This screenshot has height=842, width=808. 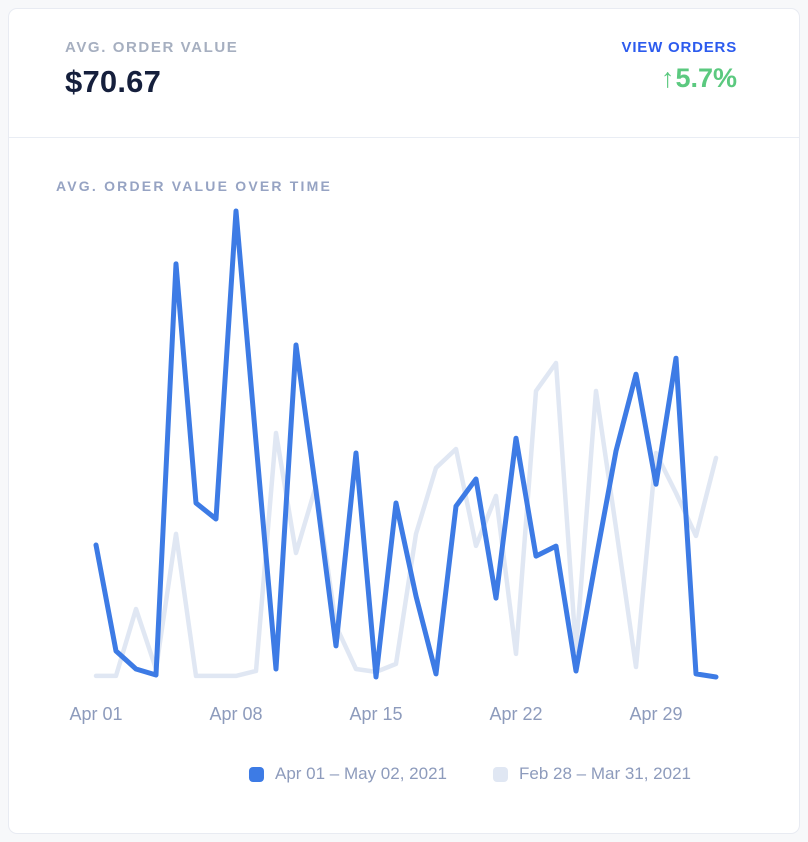 I want to click on metric-block: AVG. ORDER VALUE $70.67, so click(x=151, y=69).